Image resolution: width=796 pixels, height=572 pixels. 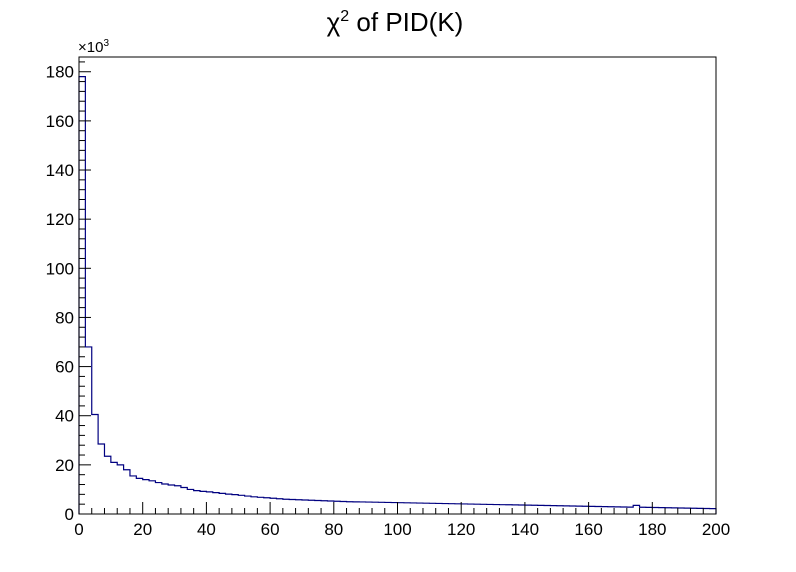 I want to click on chart-title-superscript: 2, so click(x=344, y=16).